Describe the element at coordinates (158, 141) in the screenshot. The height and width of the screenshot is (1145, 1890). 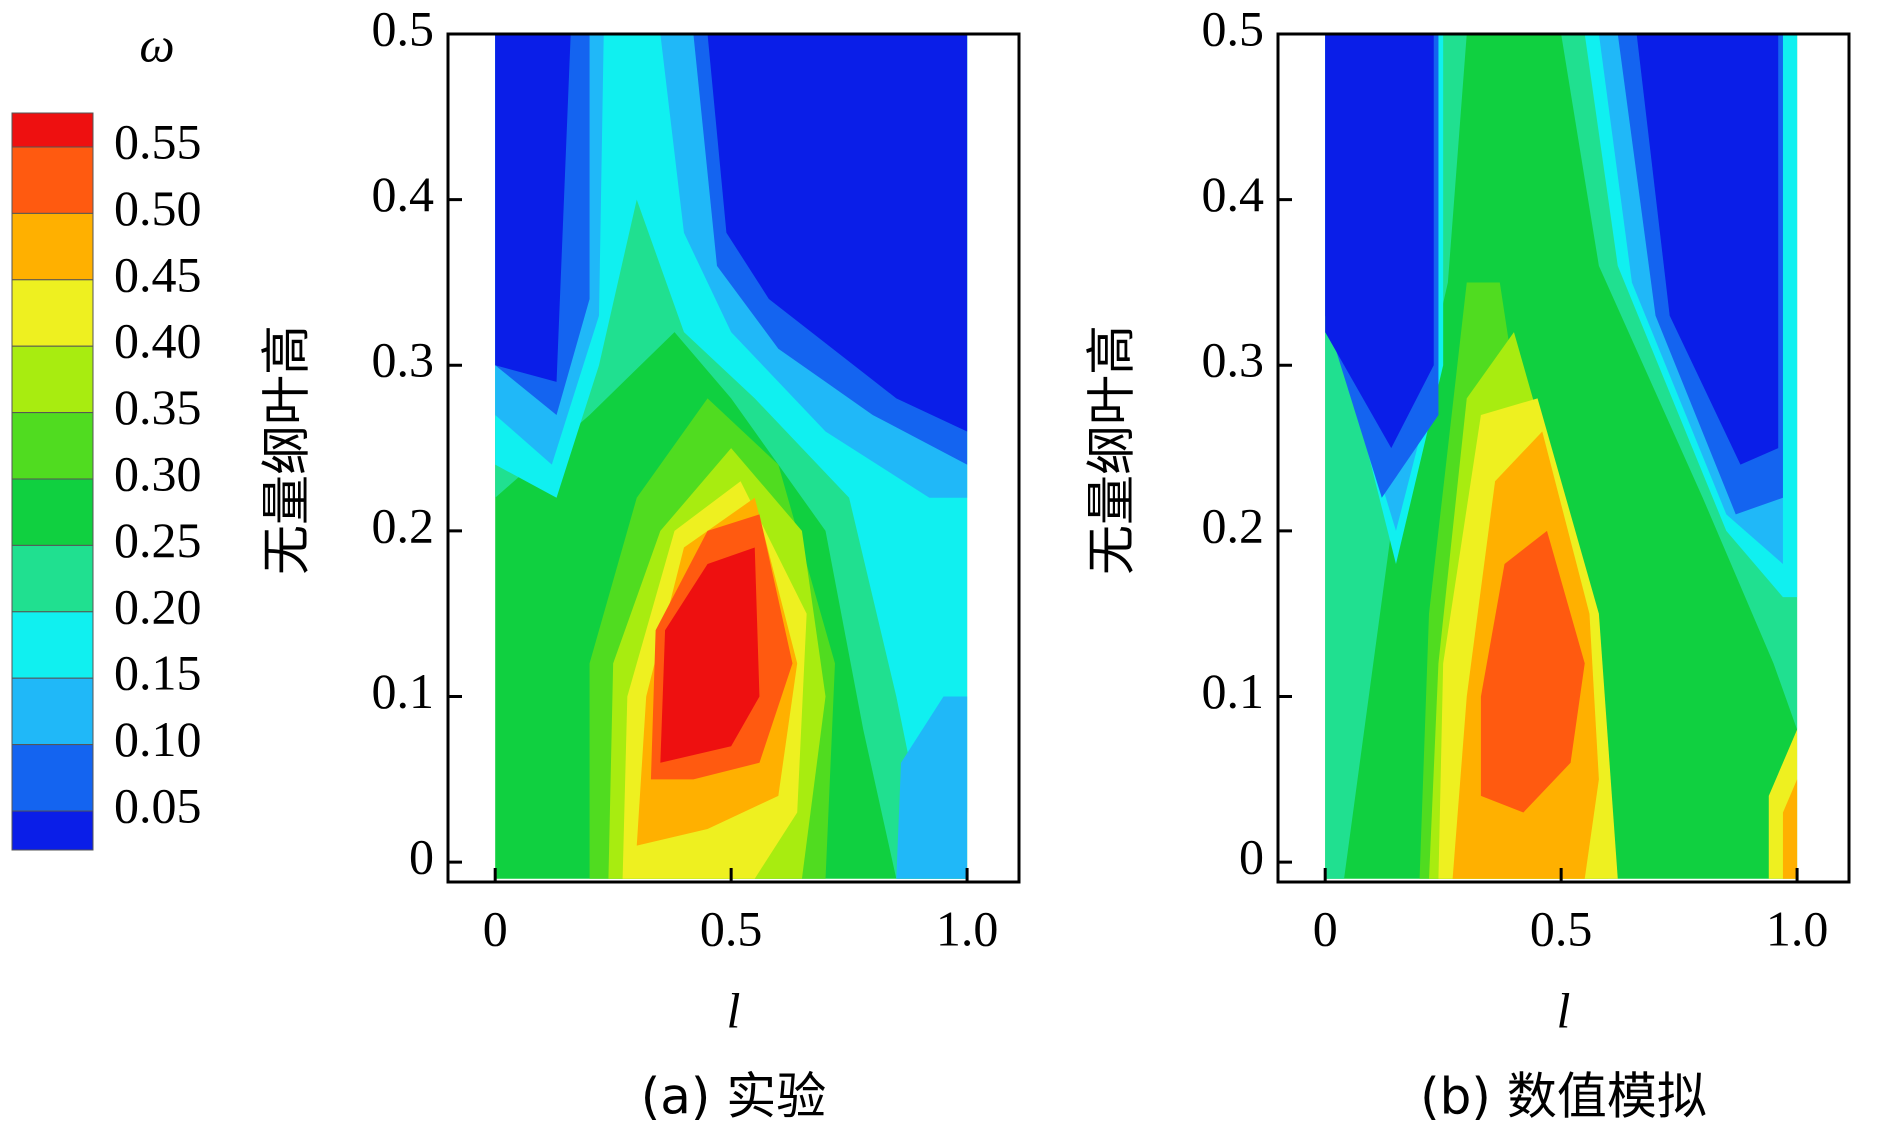
I see `colorbar-label: 0.55` at that location.